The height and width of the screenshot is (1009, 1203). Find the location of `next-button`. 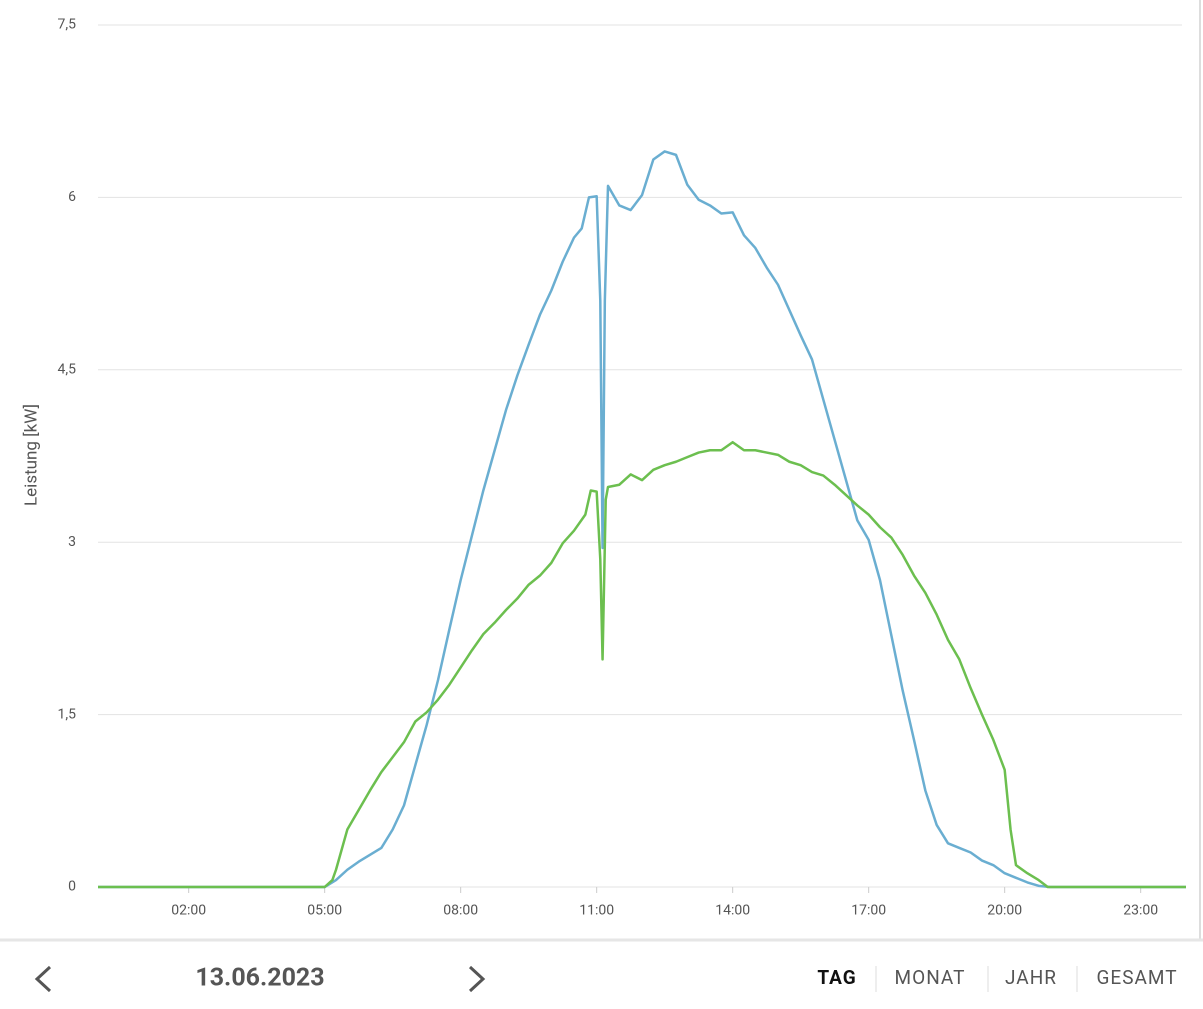

next-button is located at coordinates (477, 979).